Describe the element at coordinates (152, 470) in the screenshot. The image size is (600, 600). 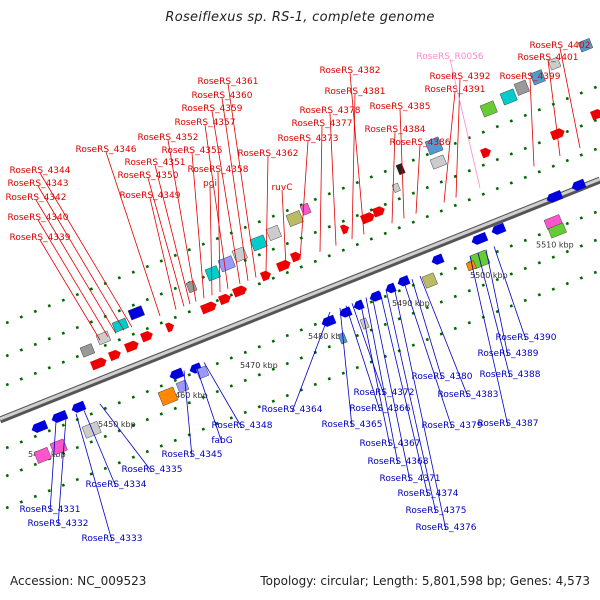
I see `bottom-gene-label: RoseRS_4335` at that location.